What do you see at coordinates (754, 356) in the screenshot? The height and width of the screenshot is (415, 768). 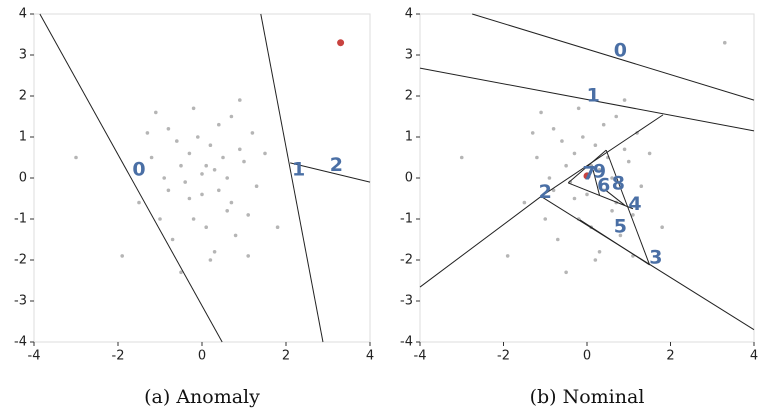 I see `x-tick-label: 4` at bounding box center [754, 356].